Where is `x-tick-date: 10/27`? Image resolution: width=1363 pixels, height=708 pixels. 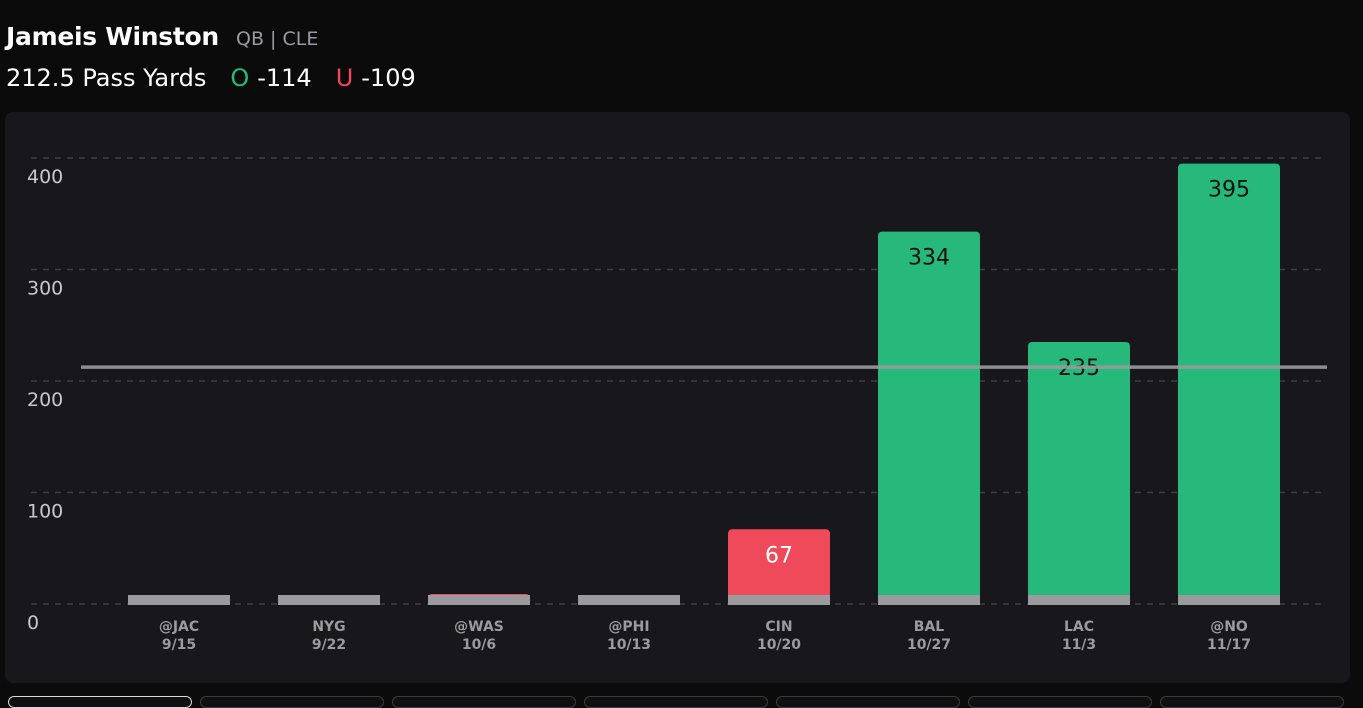
x-tick-date: 10/27 is located at coordinates (929, 645).